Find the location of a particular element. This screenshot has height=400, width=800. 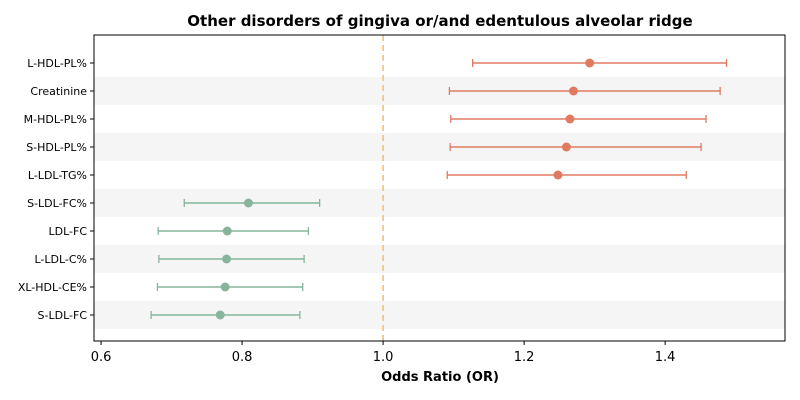

y-tick-label: Creatinine is located at coordinates (58, 91).